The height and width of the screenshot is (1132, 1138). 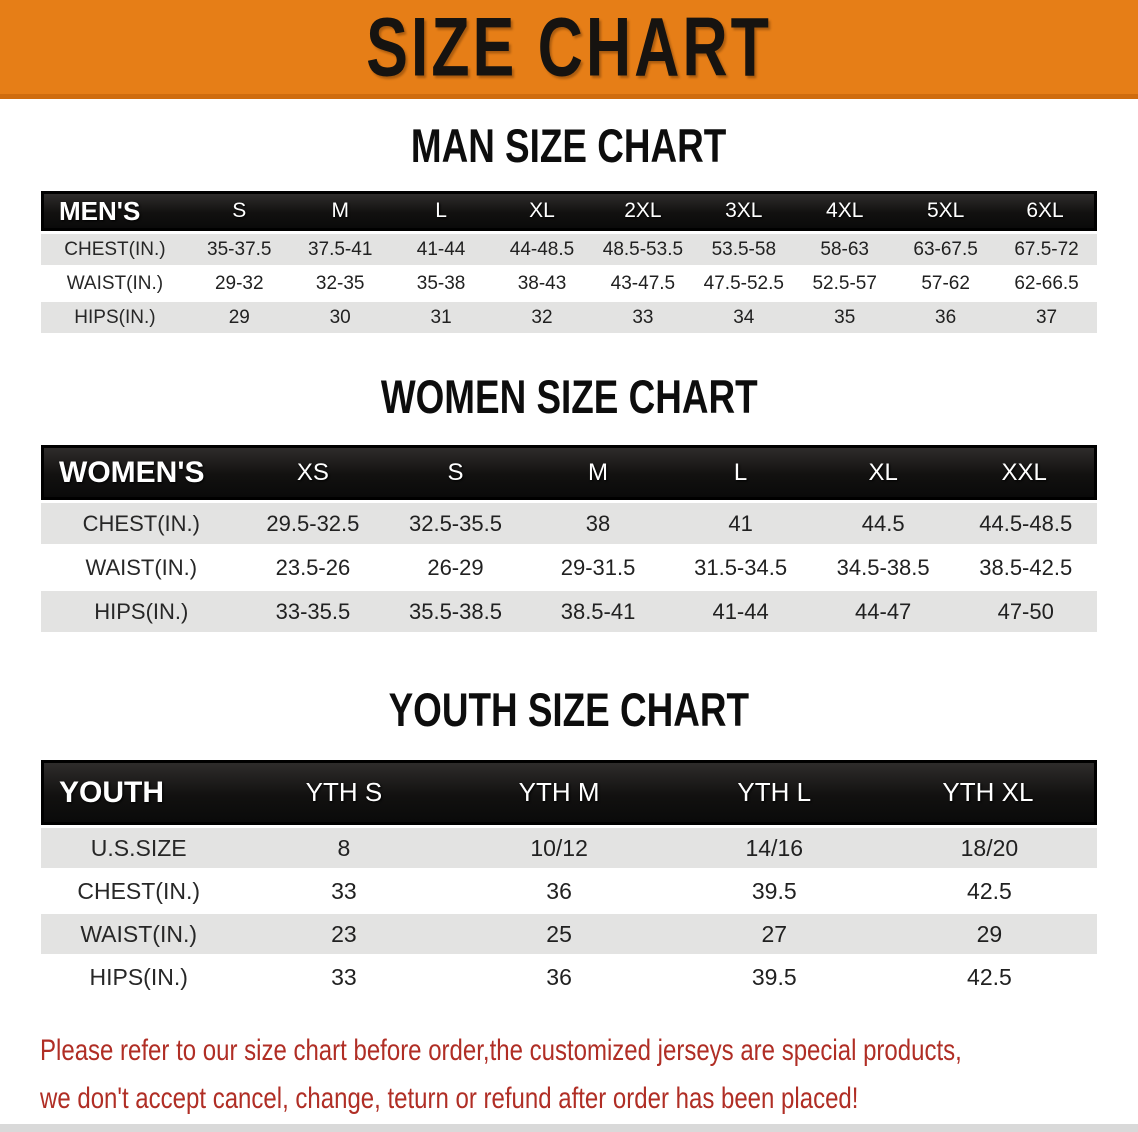 I want to click on size-value-cell: 32-35, so click(x=340, y=283).